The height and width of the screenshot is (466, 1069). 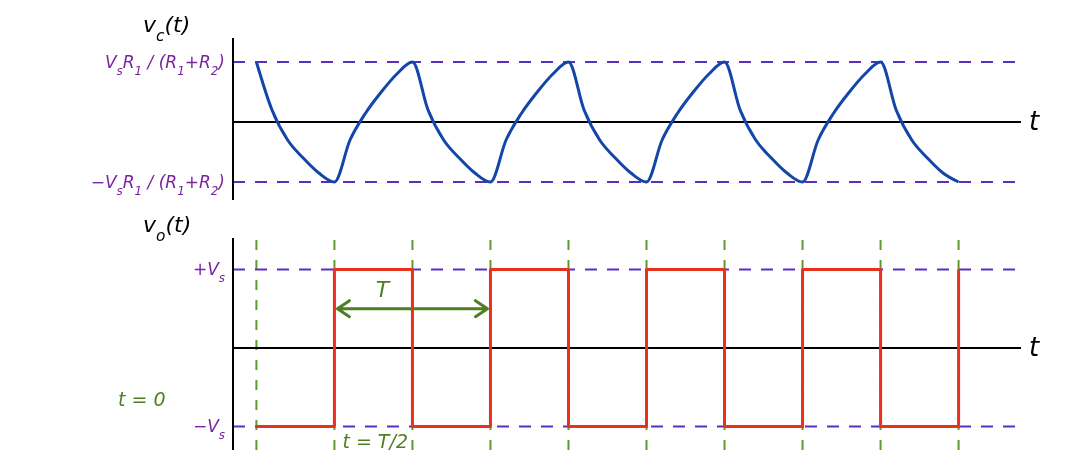 I want to click on annotation: T, so click(x=383, y=289).